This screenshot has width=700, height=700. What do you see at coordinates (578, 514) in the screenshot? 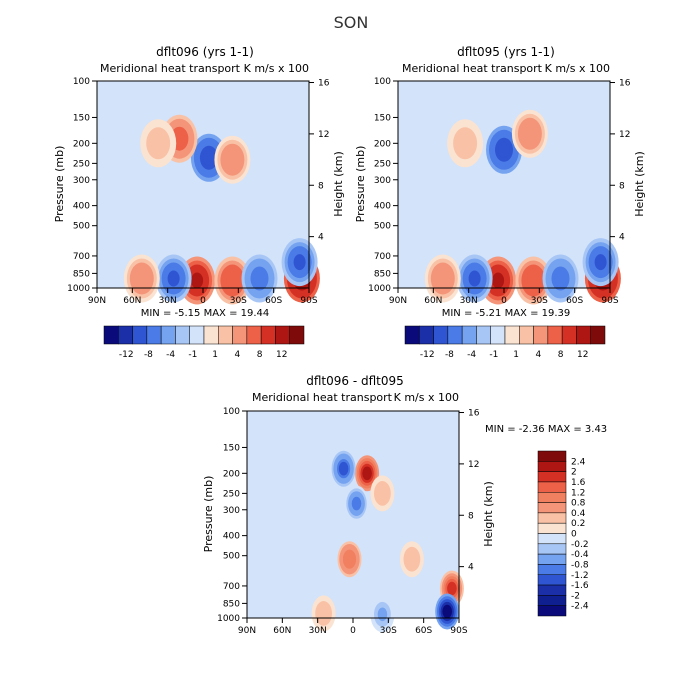
I see `colorbar-label: 0.4` at bounding box center [578, 514].